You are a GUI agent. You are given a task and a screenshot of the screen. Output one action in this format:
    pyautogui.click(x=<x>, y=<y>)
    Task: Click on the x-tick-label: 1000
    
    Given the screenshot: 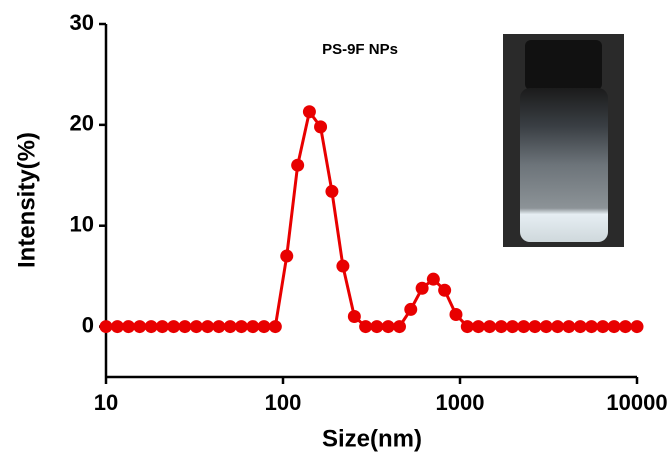 What is the action you would take?
    pyautogui.click(x=460, y=402)
    